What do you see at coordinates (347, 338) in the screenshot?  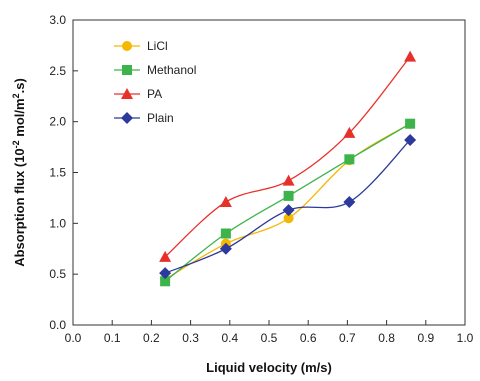 I see `x-tick-label: 0.7` at bounding box center [347, 338].